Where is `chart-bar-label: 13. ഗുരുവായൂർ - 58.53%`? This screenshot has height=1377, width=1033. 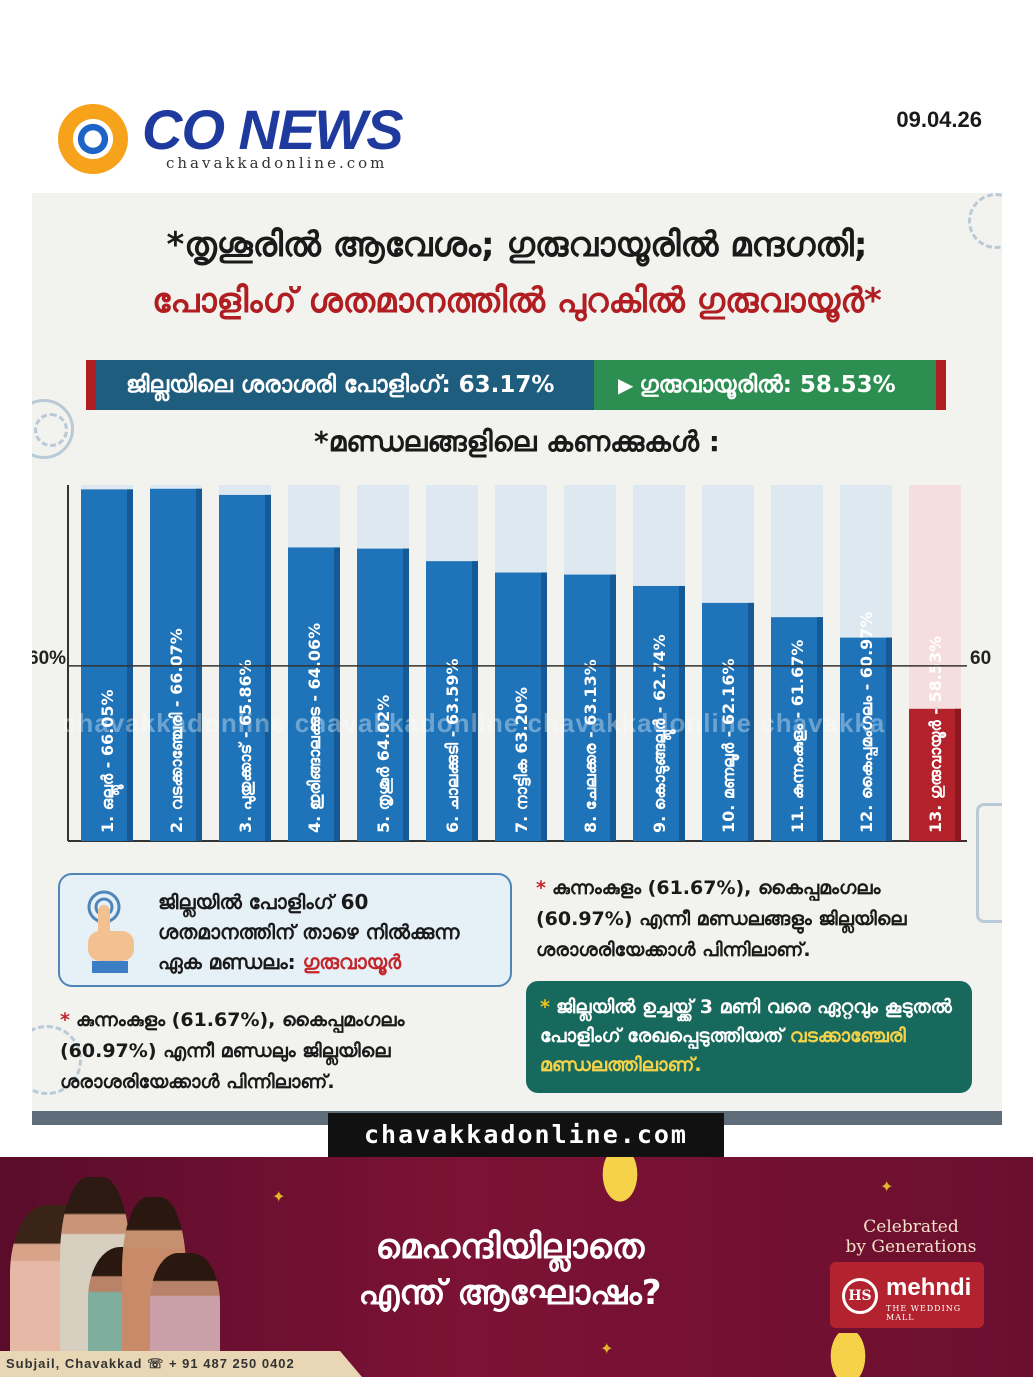 chart-bar-label: 13. ഗുരുവായൂർ - 58.53% is located at coordinates (936, 734).